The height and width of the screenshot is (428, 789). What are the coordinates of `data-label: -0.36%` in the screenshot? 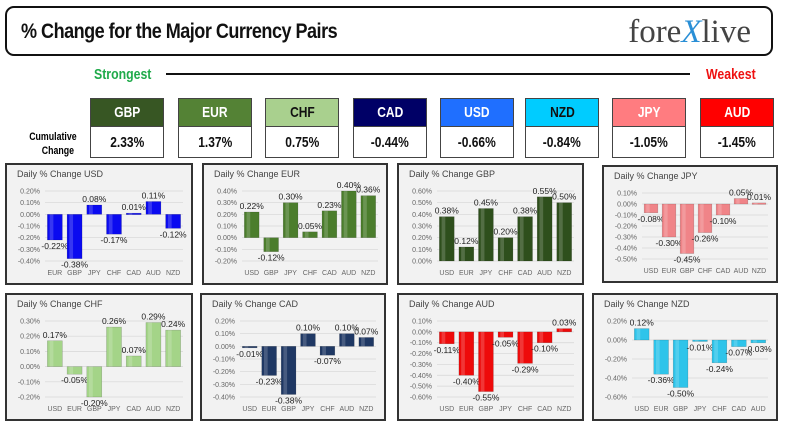 It's located at (661, 380).